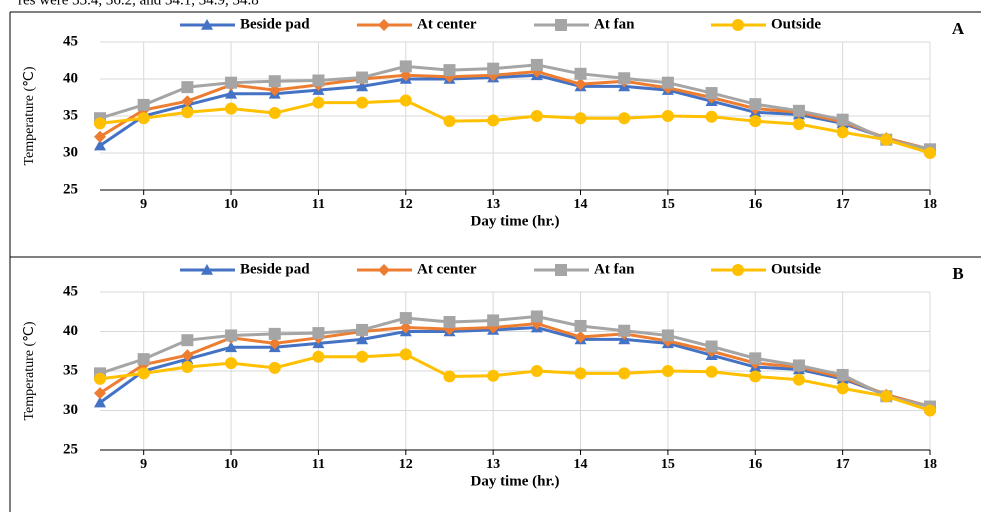 The width and height of the screenshot is (981, 512). Describe the element at coordinates (755, 464) in the screenshot. I see `x-tick-label: 16` at that location.